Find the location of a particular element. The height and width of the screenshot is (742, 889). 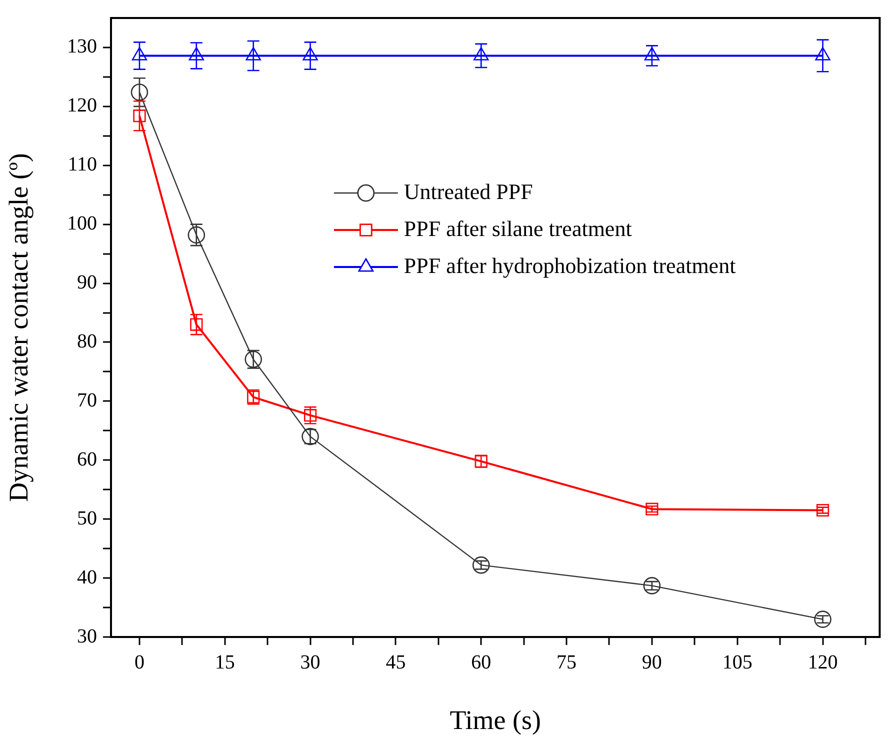

y-tick-label: 120 is located at coordinates (82, 105).